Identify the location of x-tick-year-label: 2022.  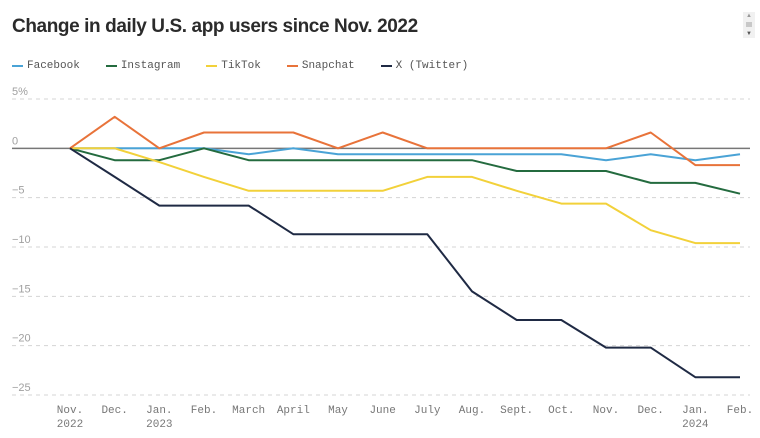
(70, 425).